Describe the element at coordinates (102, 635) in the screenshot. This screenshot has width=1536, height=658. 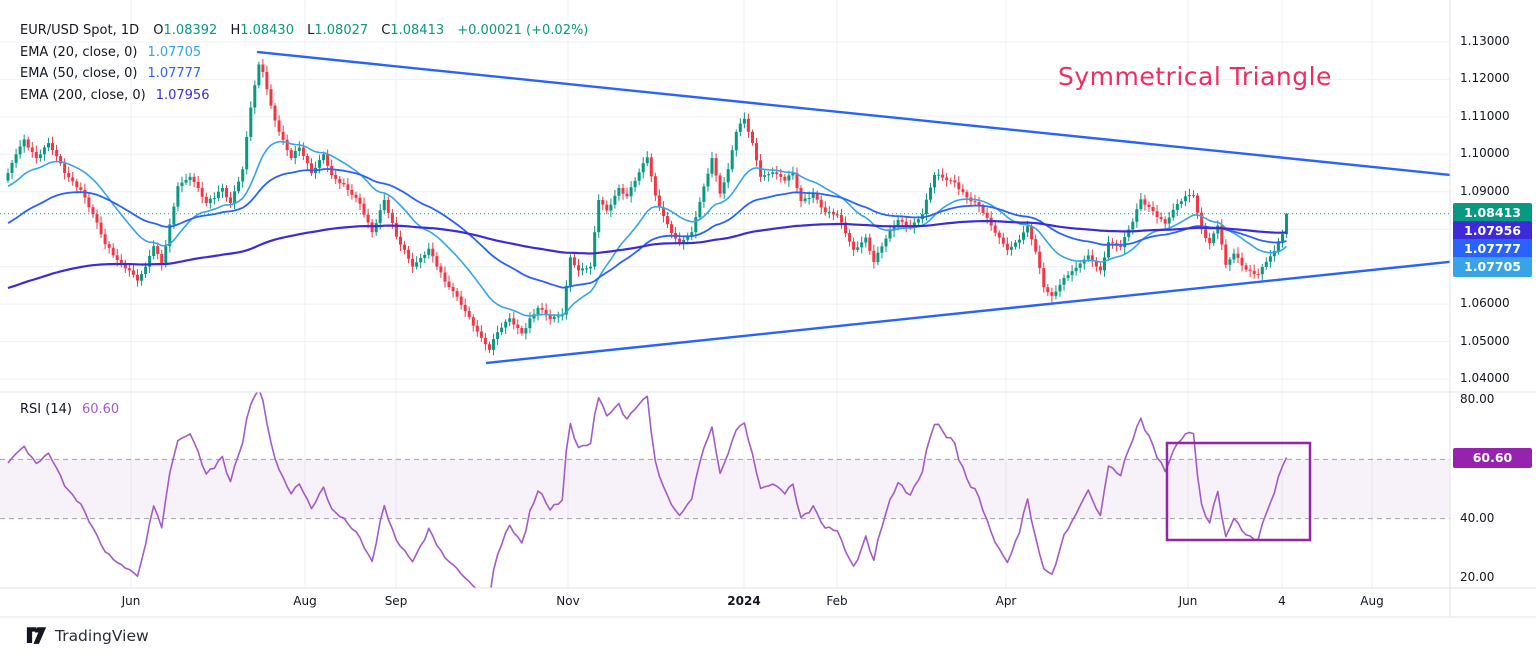
I see `tradingview-logo-text: TradingView` at that location.